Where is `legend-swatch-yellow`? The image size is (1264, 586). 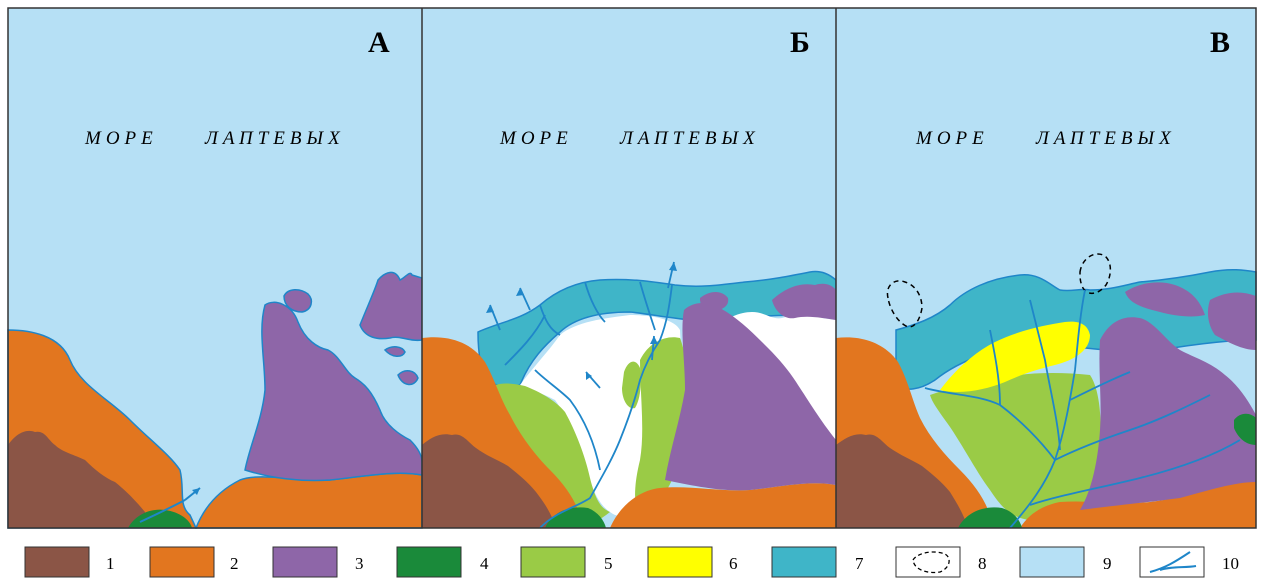 legend-swatch-yellow is located at coordinates (680, 562).